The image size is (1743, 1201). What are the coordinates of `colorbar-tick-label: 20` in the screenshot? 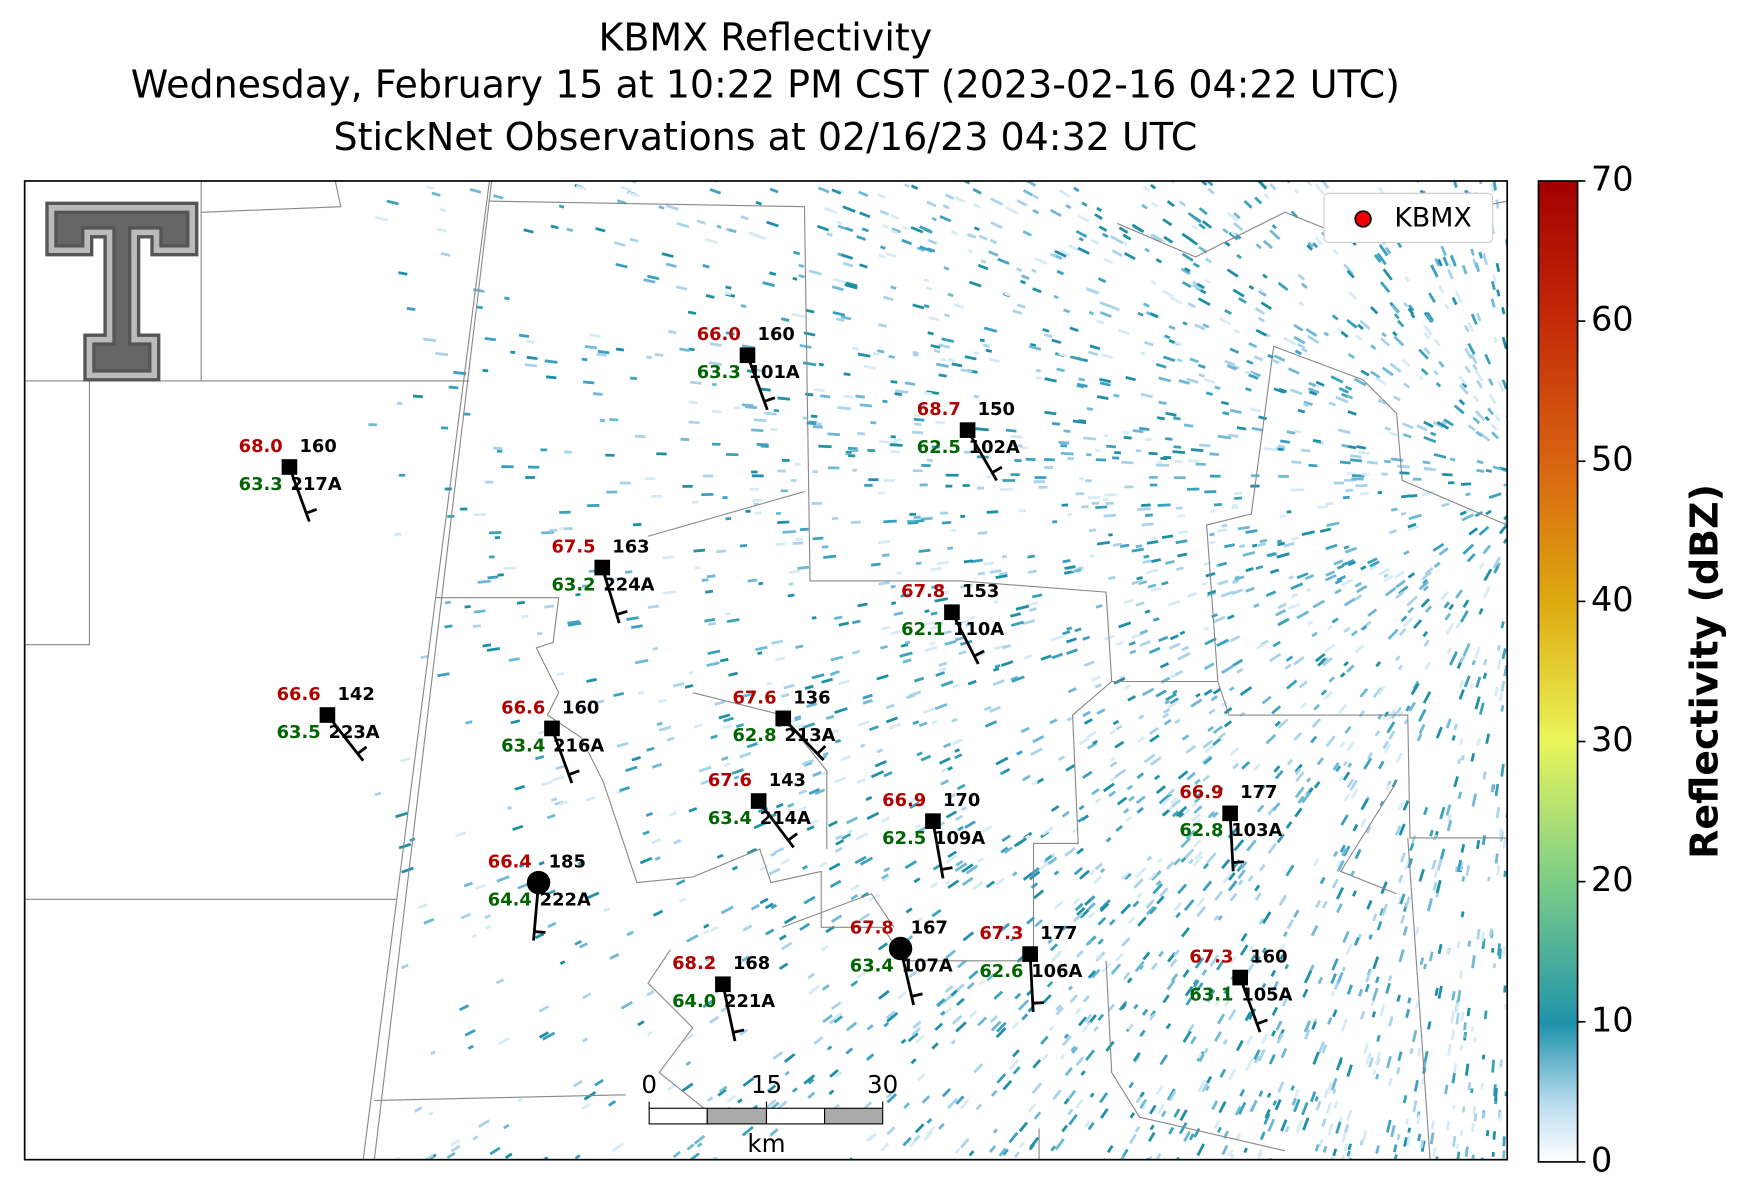 It's located at (1612, 879).